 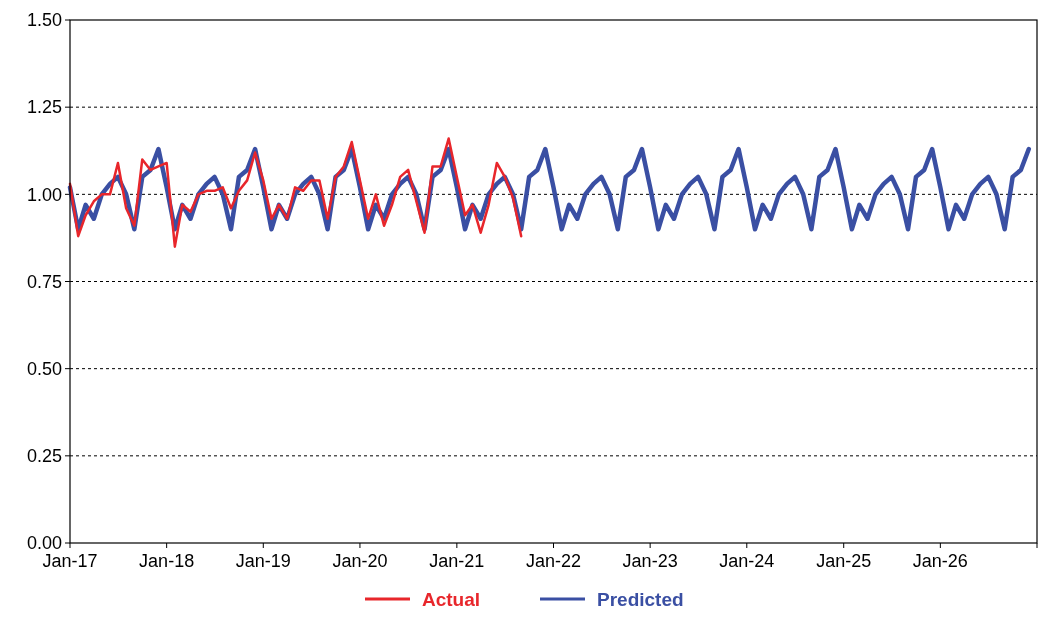 What do you see at coordinates (650, 561) in the screenshot?
I see `x-tick-label: Jan-23` at bounding box center [650, 561].